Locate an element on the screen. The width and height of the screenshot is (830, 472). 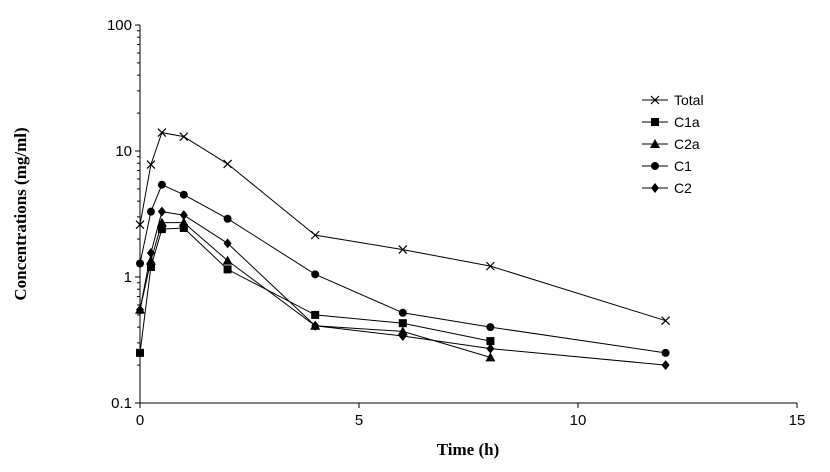
series-c2a is located at coordinates (315, 289).